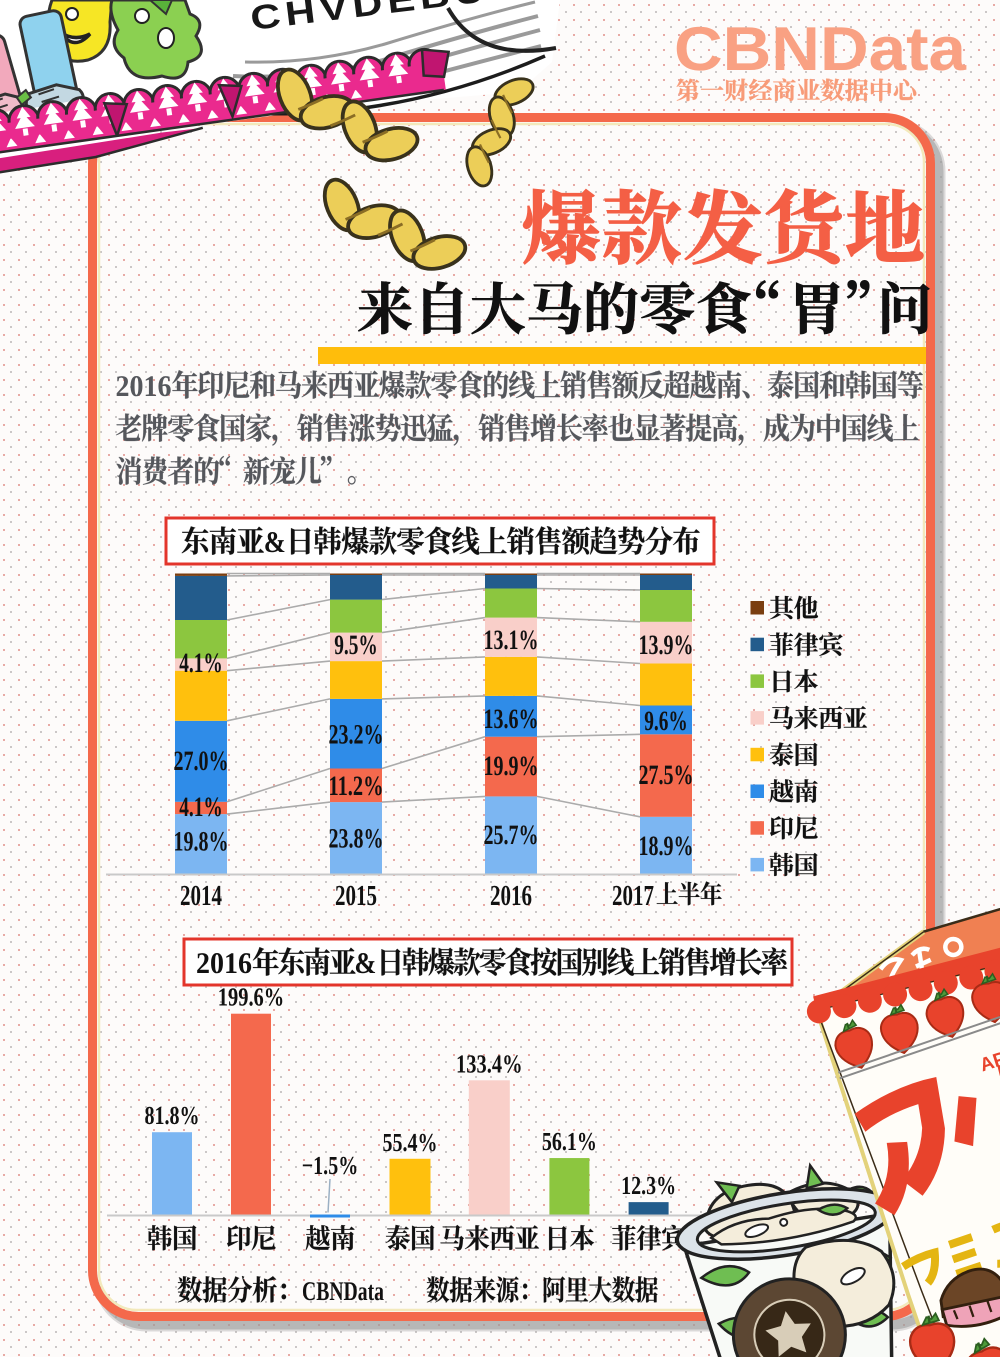  Describe the element at coordinates (666, 645) in the screenshot. I see `svg-text: 13.9%` at that location.